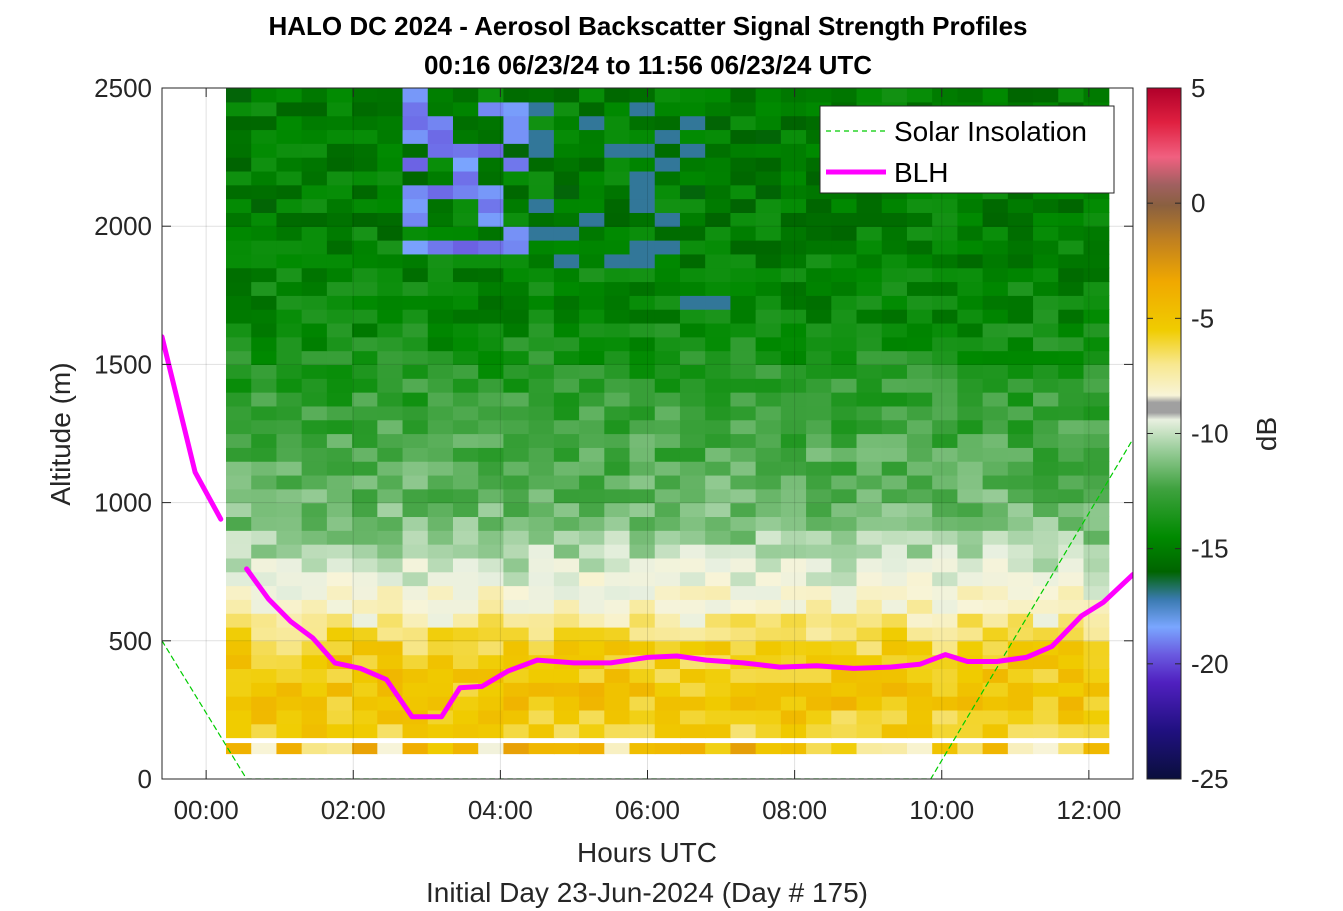 This screenshot has width=1343, height=911. Describe the element at coordinates (500, 810) in the screenshot. I see `x-tick-label: 04:00` at that location.